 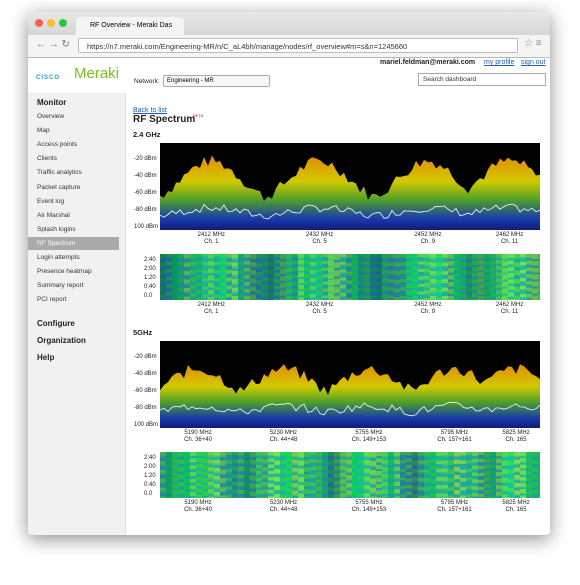 What do you see at coordinates (58, 257) in the screenshot?
I see `nav-item: Login attempts` at bounding box center [58, 257].